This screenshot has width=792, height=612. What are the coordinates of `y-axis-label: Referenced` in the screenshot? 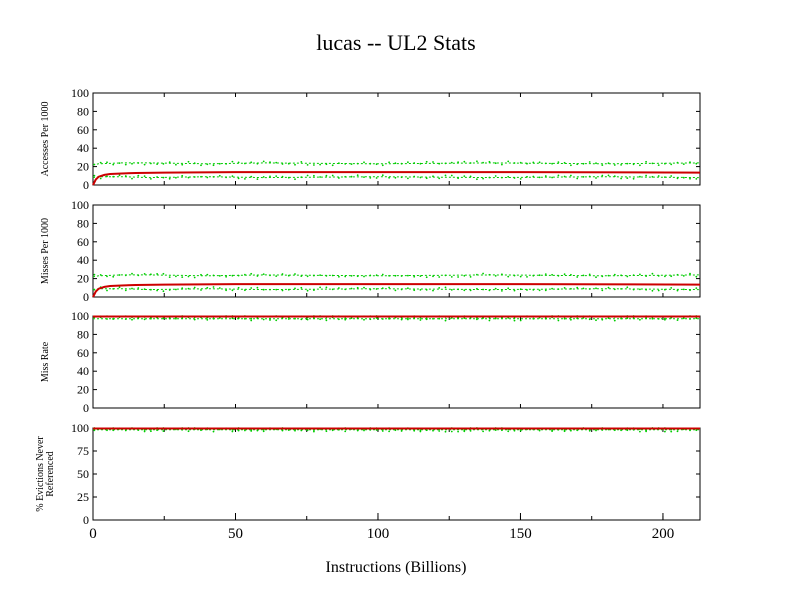 It's located at (50, 474).